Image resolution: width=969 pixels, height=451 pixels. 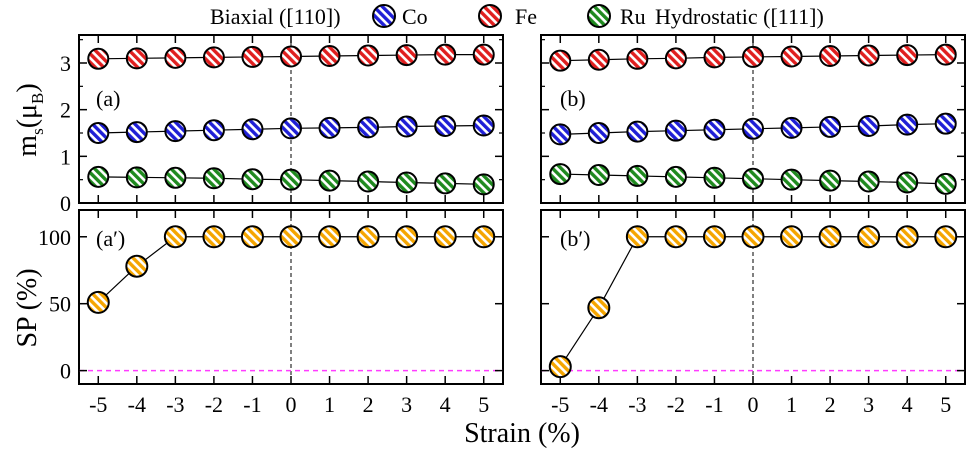 I want to click on x-tick-label: 0, so click(x=753, y=404).